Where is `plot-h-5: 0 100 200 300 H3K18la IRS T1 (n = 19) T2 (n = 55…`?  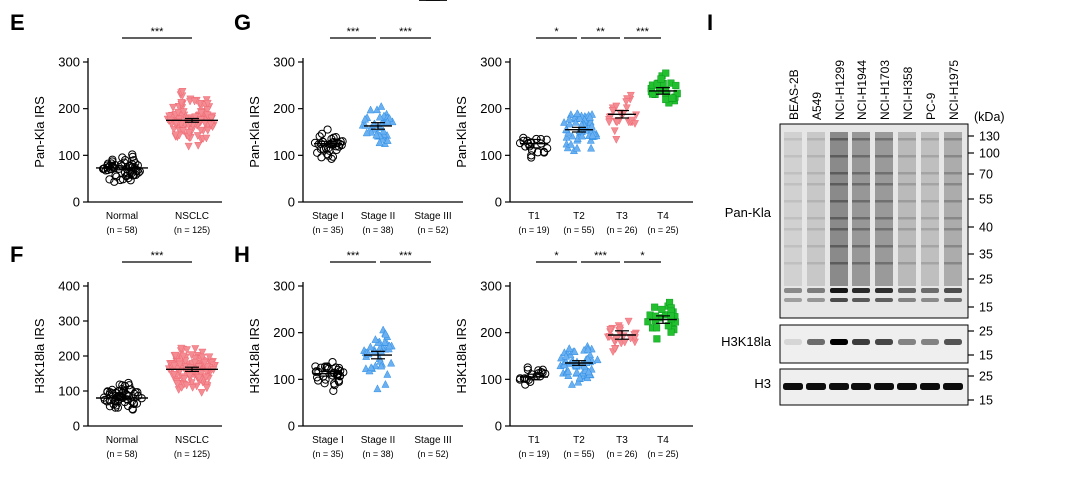 plot-h-5: 0 100 200 300 H3K18la IRS T1 (n = 19) T2 (n = 55… is located at coordinates (573, 354).